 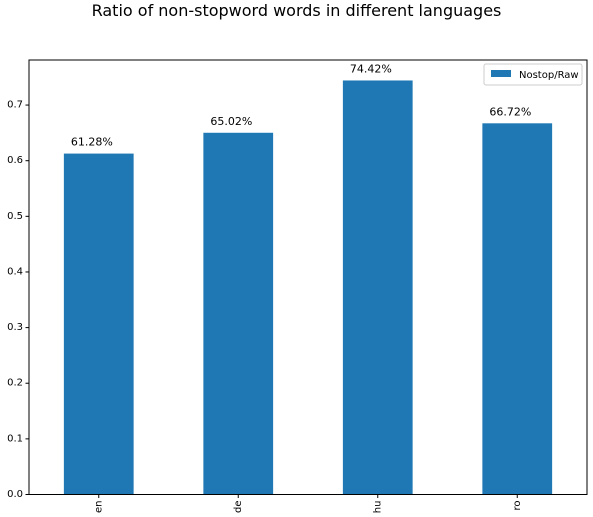 I want to click on bar-de, so click(x=238, y=313).